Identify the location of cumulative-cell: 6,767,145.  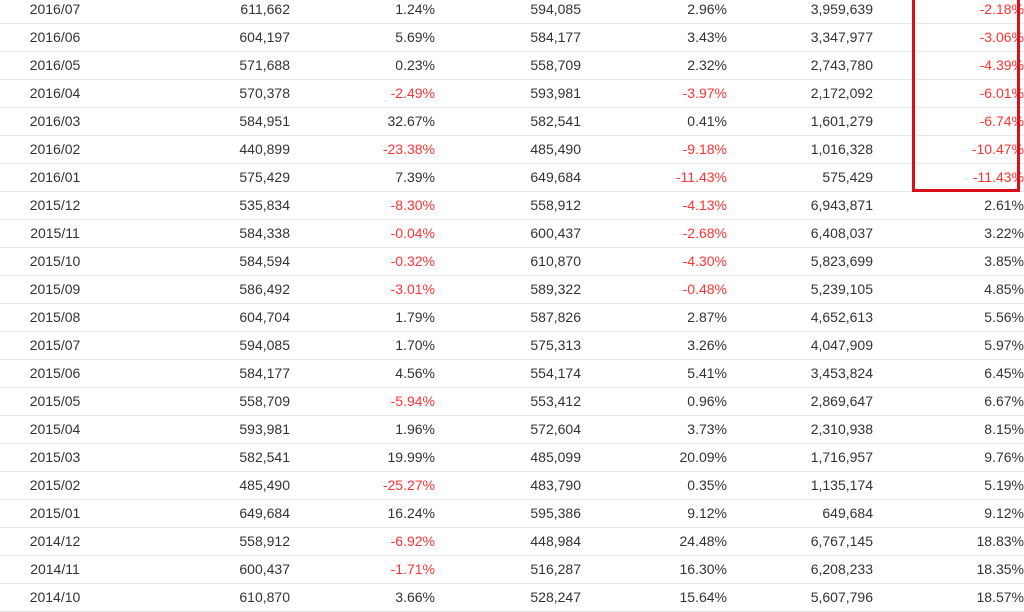
(800, 541).